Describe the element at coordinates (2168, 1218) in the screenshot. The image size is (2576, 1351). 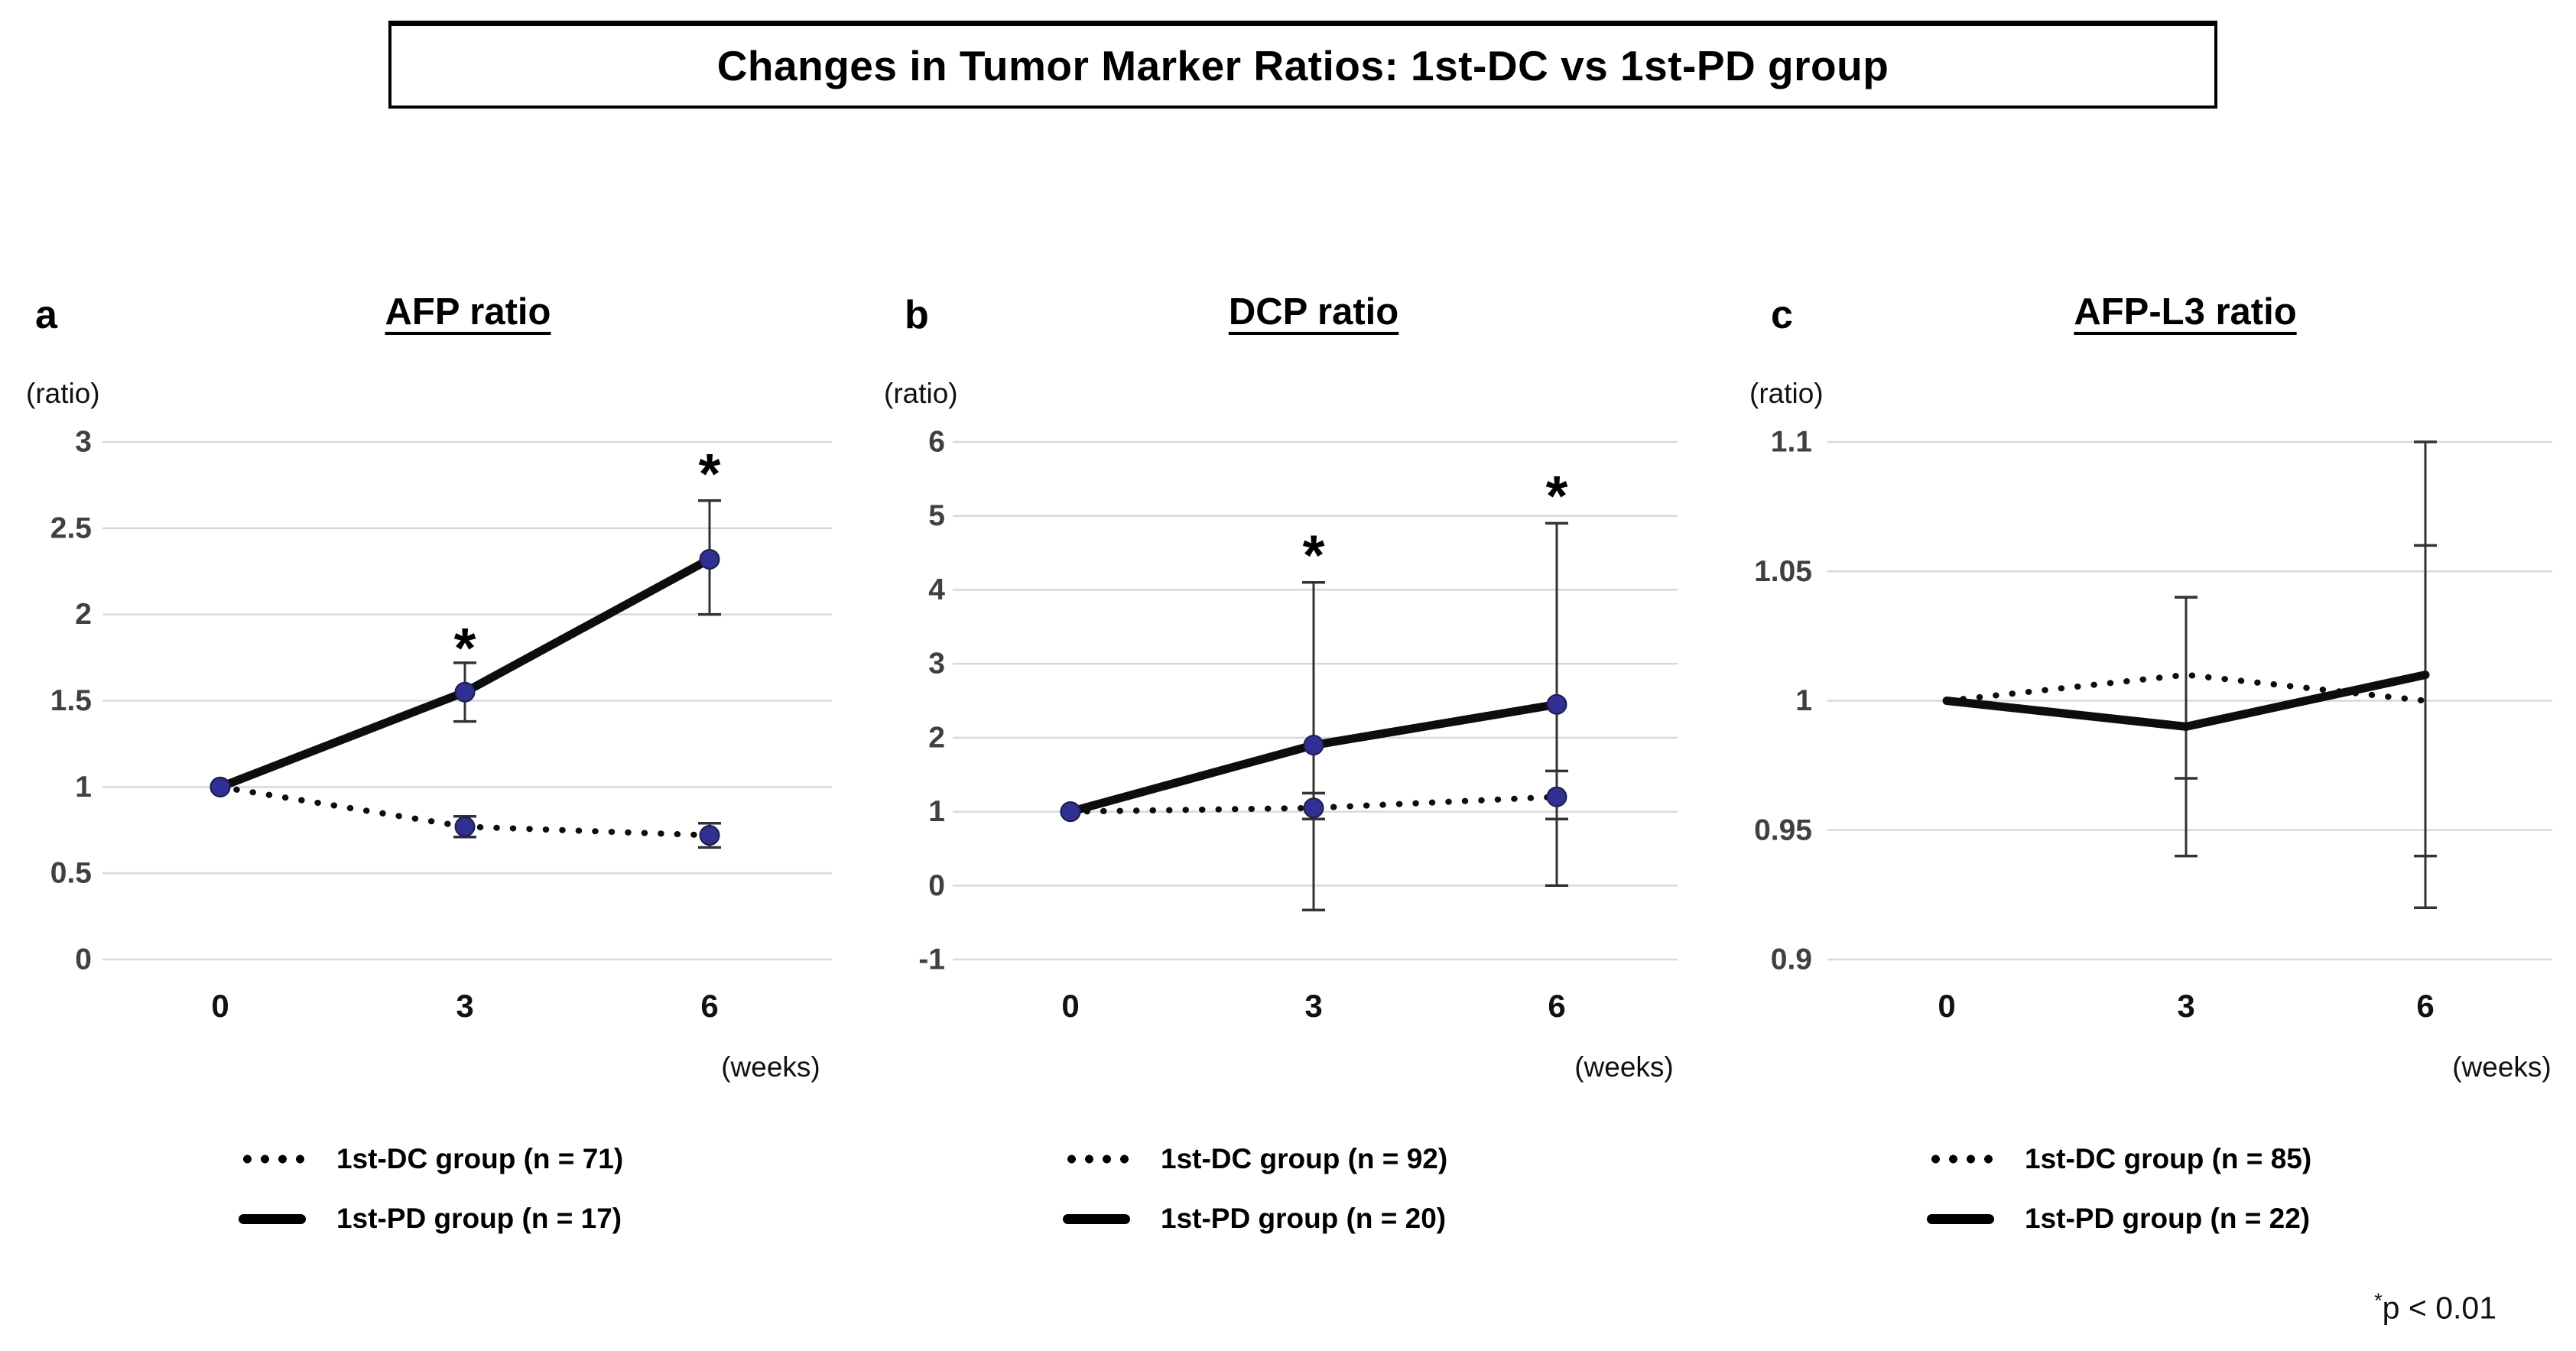
I see `legend-label-pd: 1st-PD group (n = 22)` at that location.